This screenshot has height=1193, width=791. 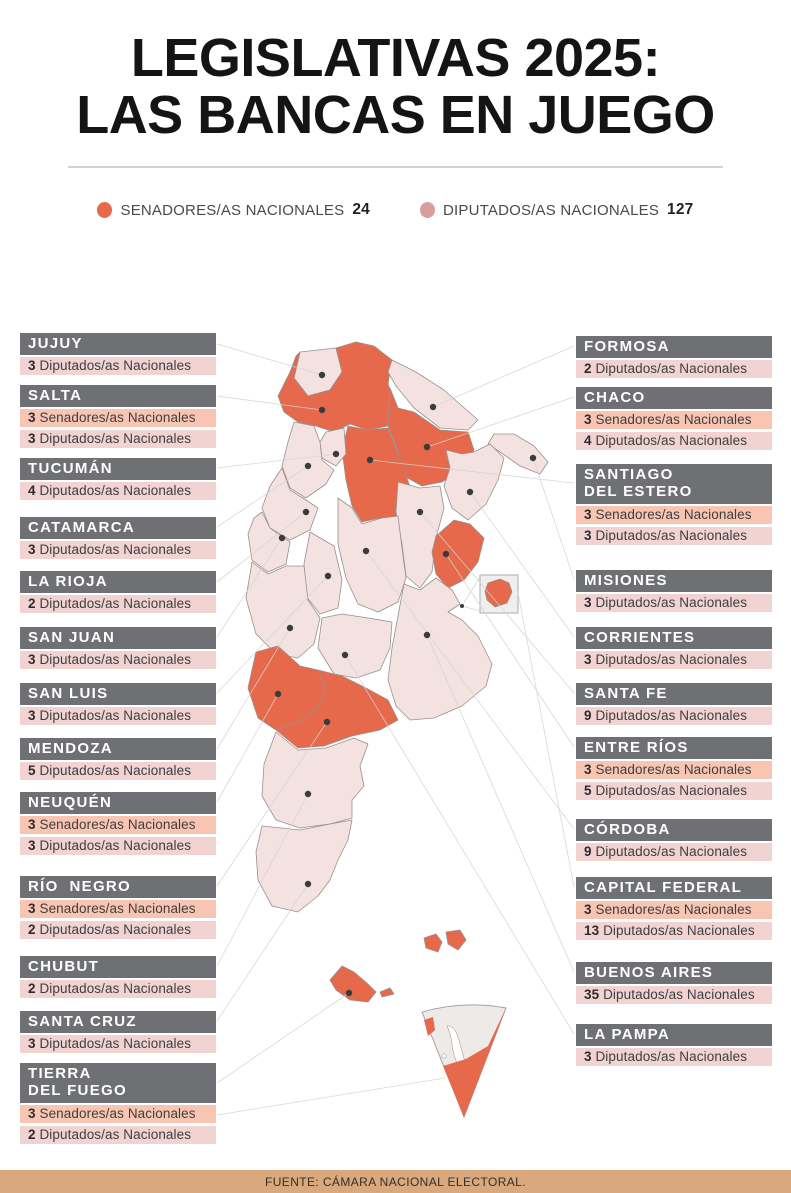 I want to click on legend-item-senadores: SENADORES/AS NACIONALES 24, so click(x=233, y=210).